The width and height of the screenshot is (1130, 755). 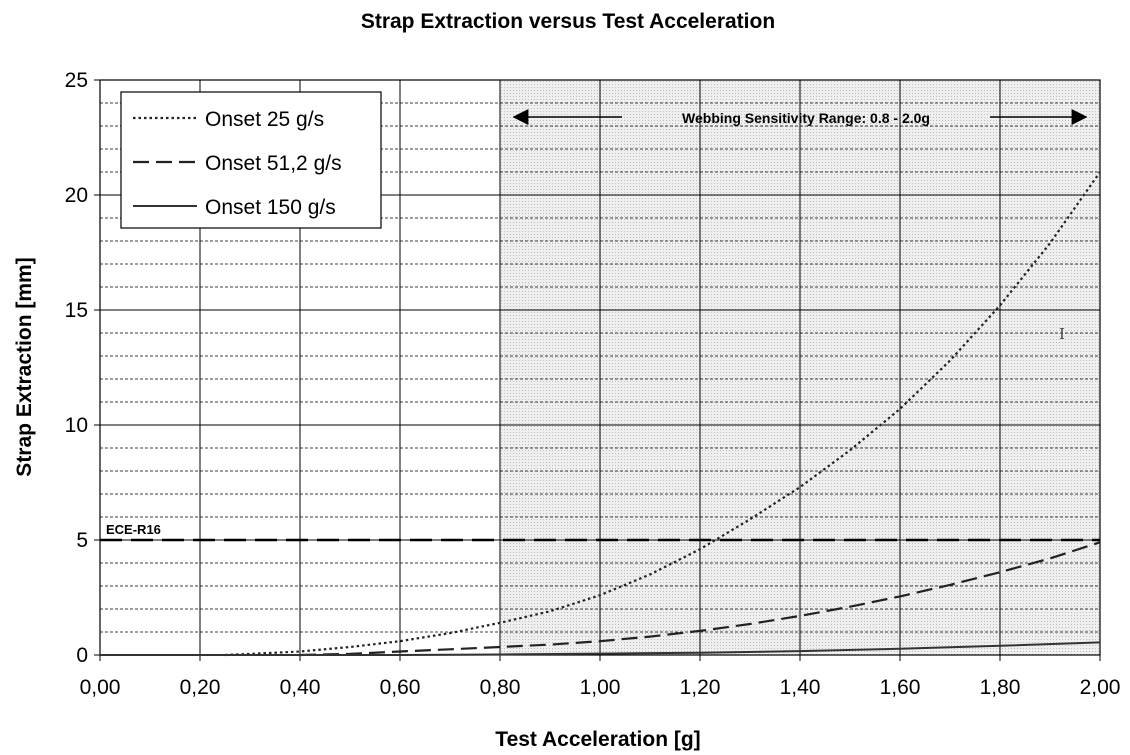 I want to click on legend-label-3: Onset 150 g/s, so click(x=270, y=207).